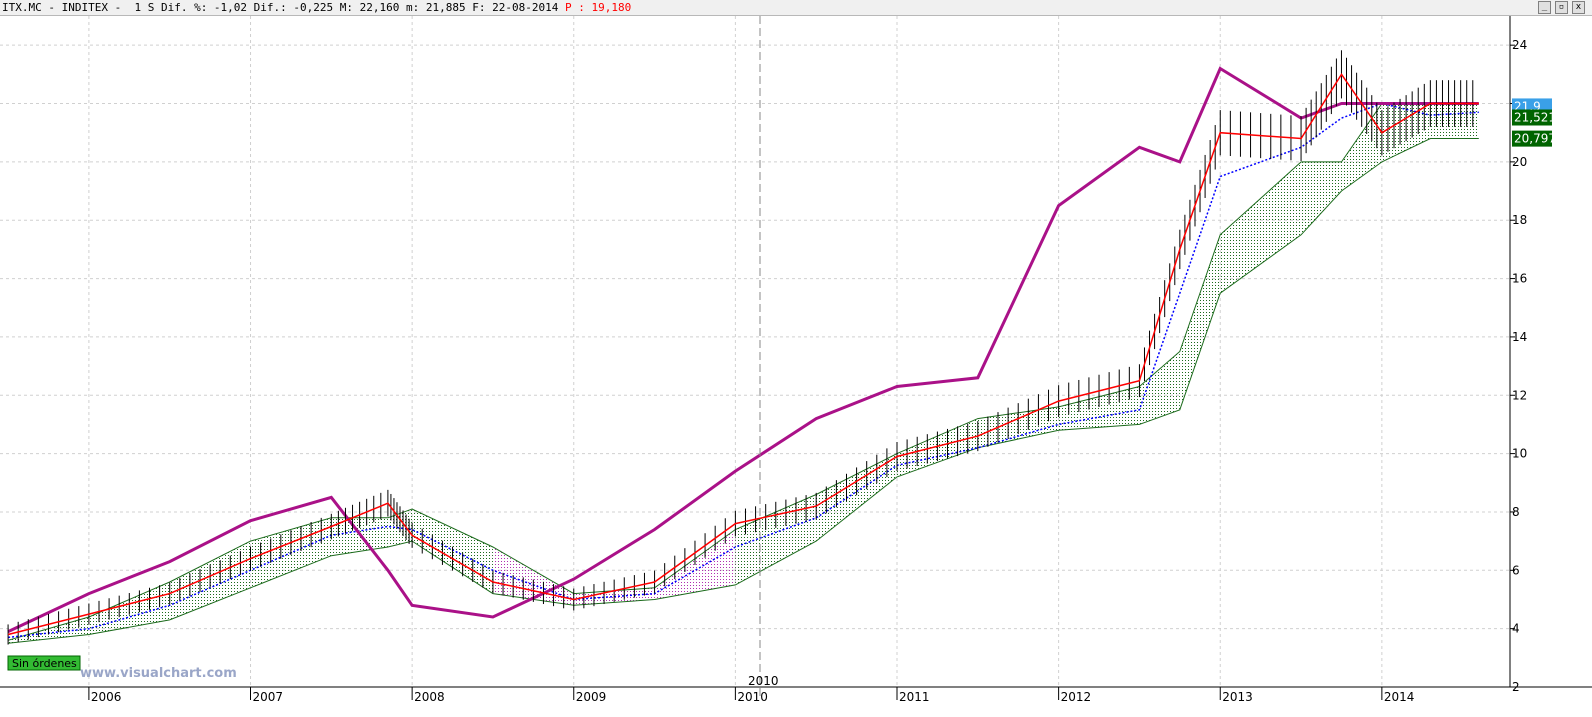 This screenshot has width=1592, height=717. I want to click on x-tick-label: 2010, so click(752, 697).